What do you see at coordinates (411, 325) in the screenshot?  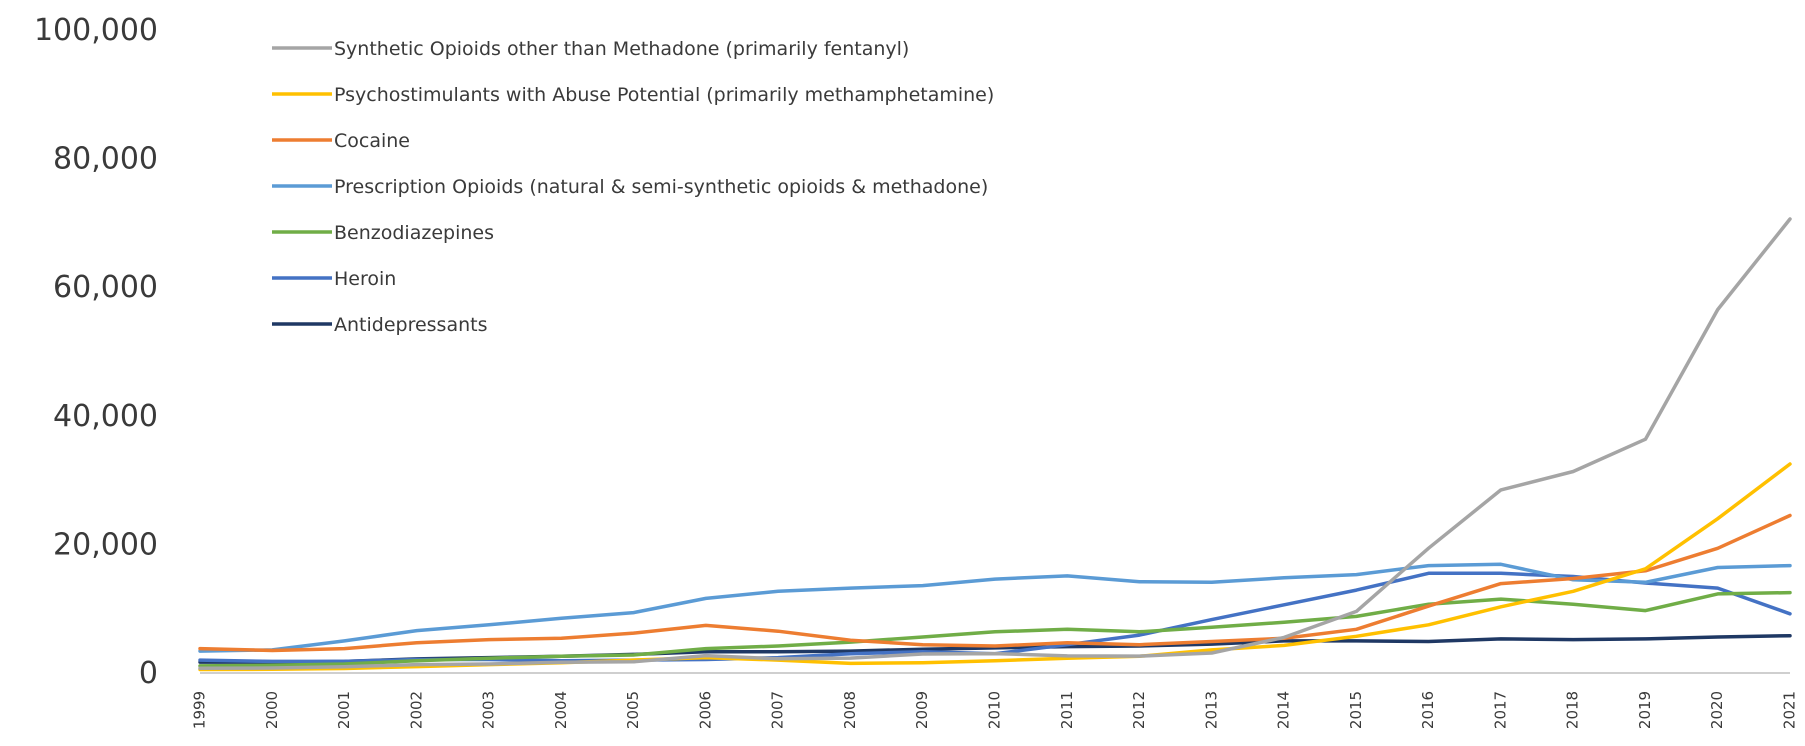 I see `legend-label: Antidepressants` at bounding box center [411, 325].